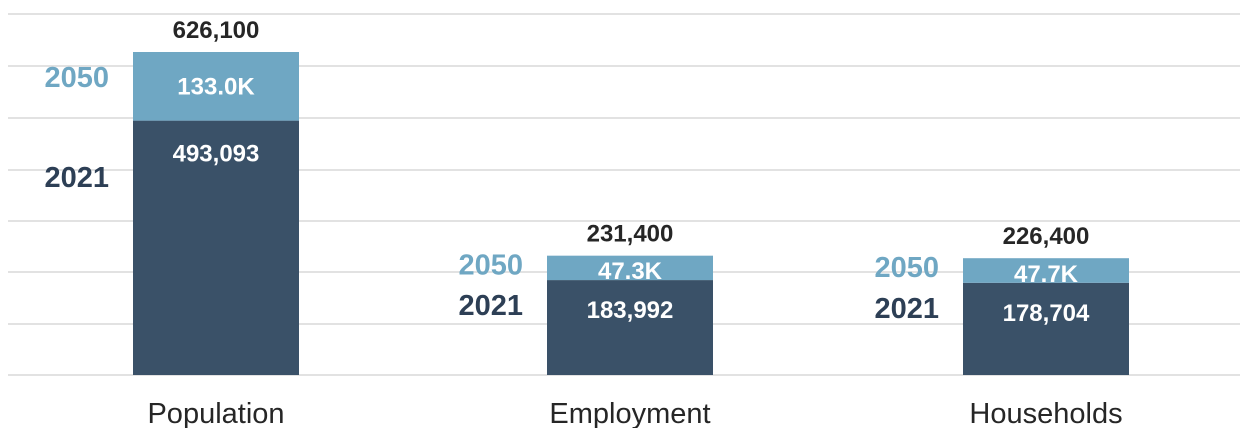 This screenshot has height=428, width=1246. What do you see at coordinates (1046, 274) in the screenshot?
I see `growth-value-label: 47.7K` at bounding box center [1046, 274].